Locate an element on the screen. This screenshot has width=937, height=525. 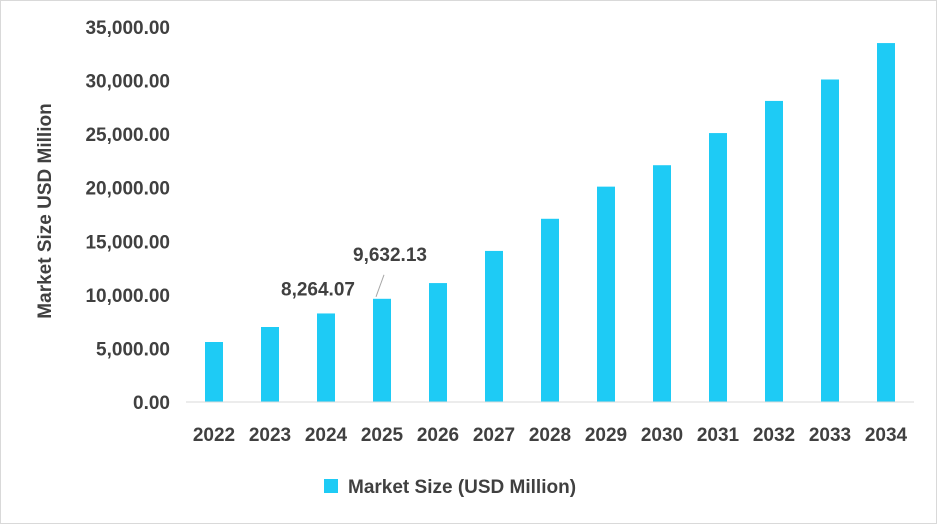
y-tick-label: 30,000.00 is located at coordinates (127, 82).